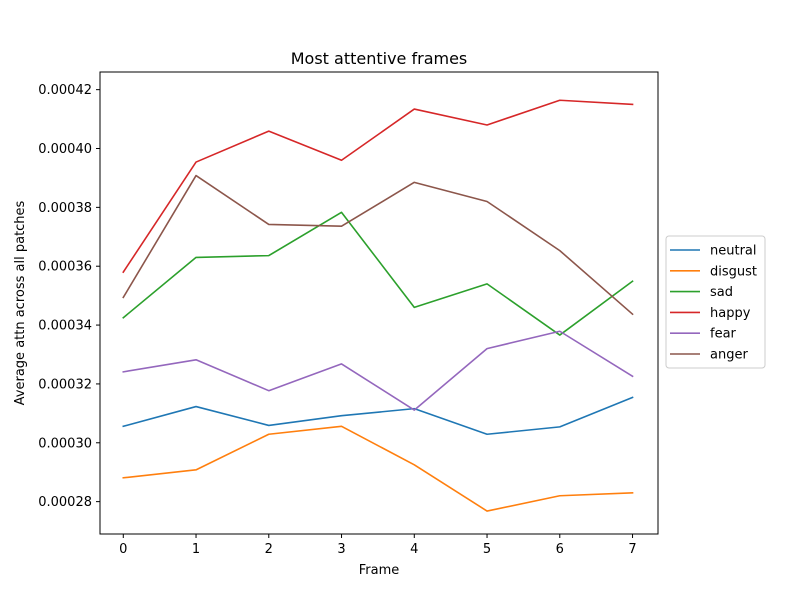 The height and width of the screenshot is (604, 800). What do you see at coordinates (414, 549) in the screenshot?
I see `x-tick-label: 4` at bounding box center [414, 549].